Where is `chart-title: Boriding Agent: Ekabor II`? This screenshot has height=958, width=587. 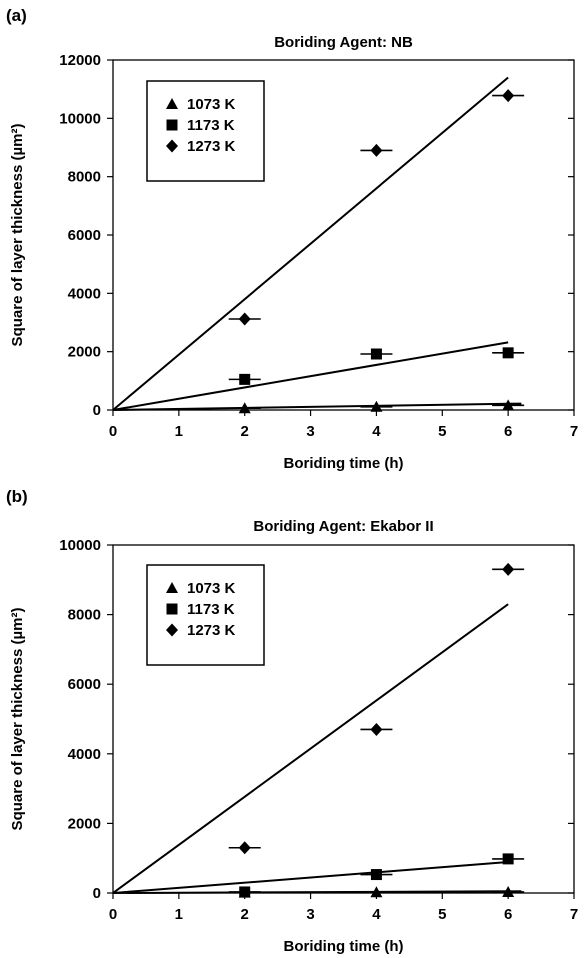
chart-title: Boriding Agent: Ekabor II is located at coordinates (343, 526).